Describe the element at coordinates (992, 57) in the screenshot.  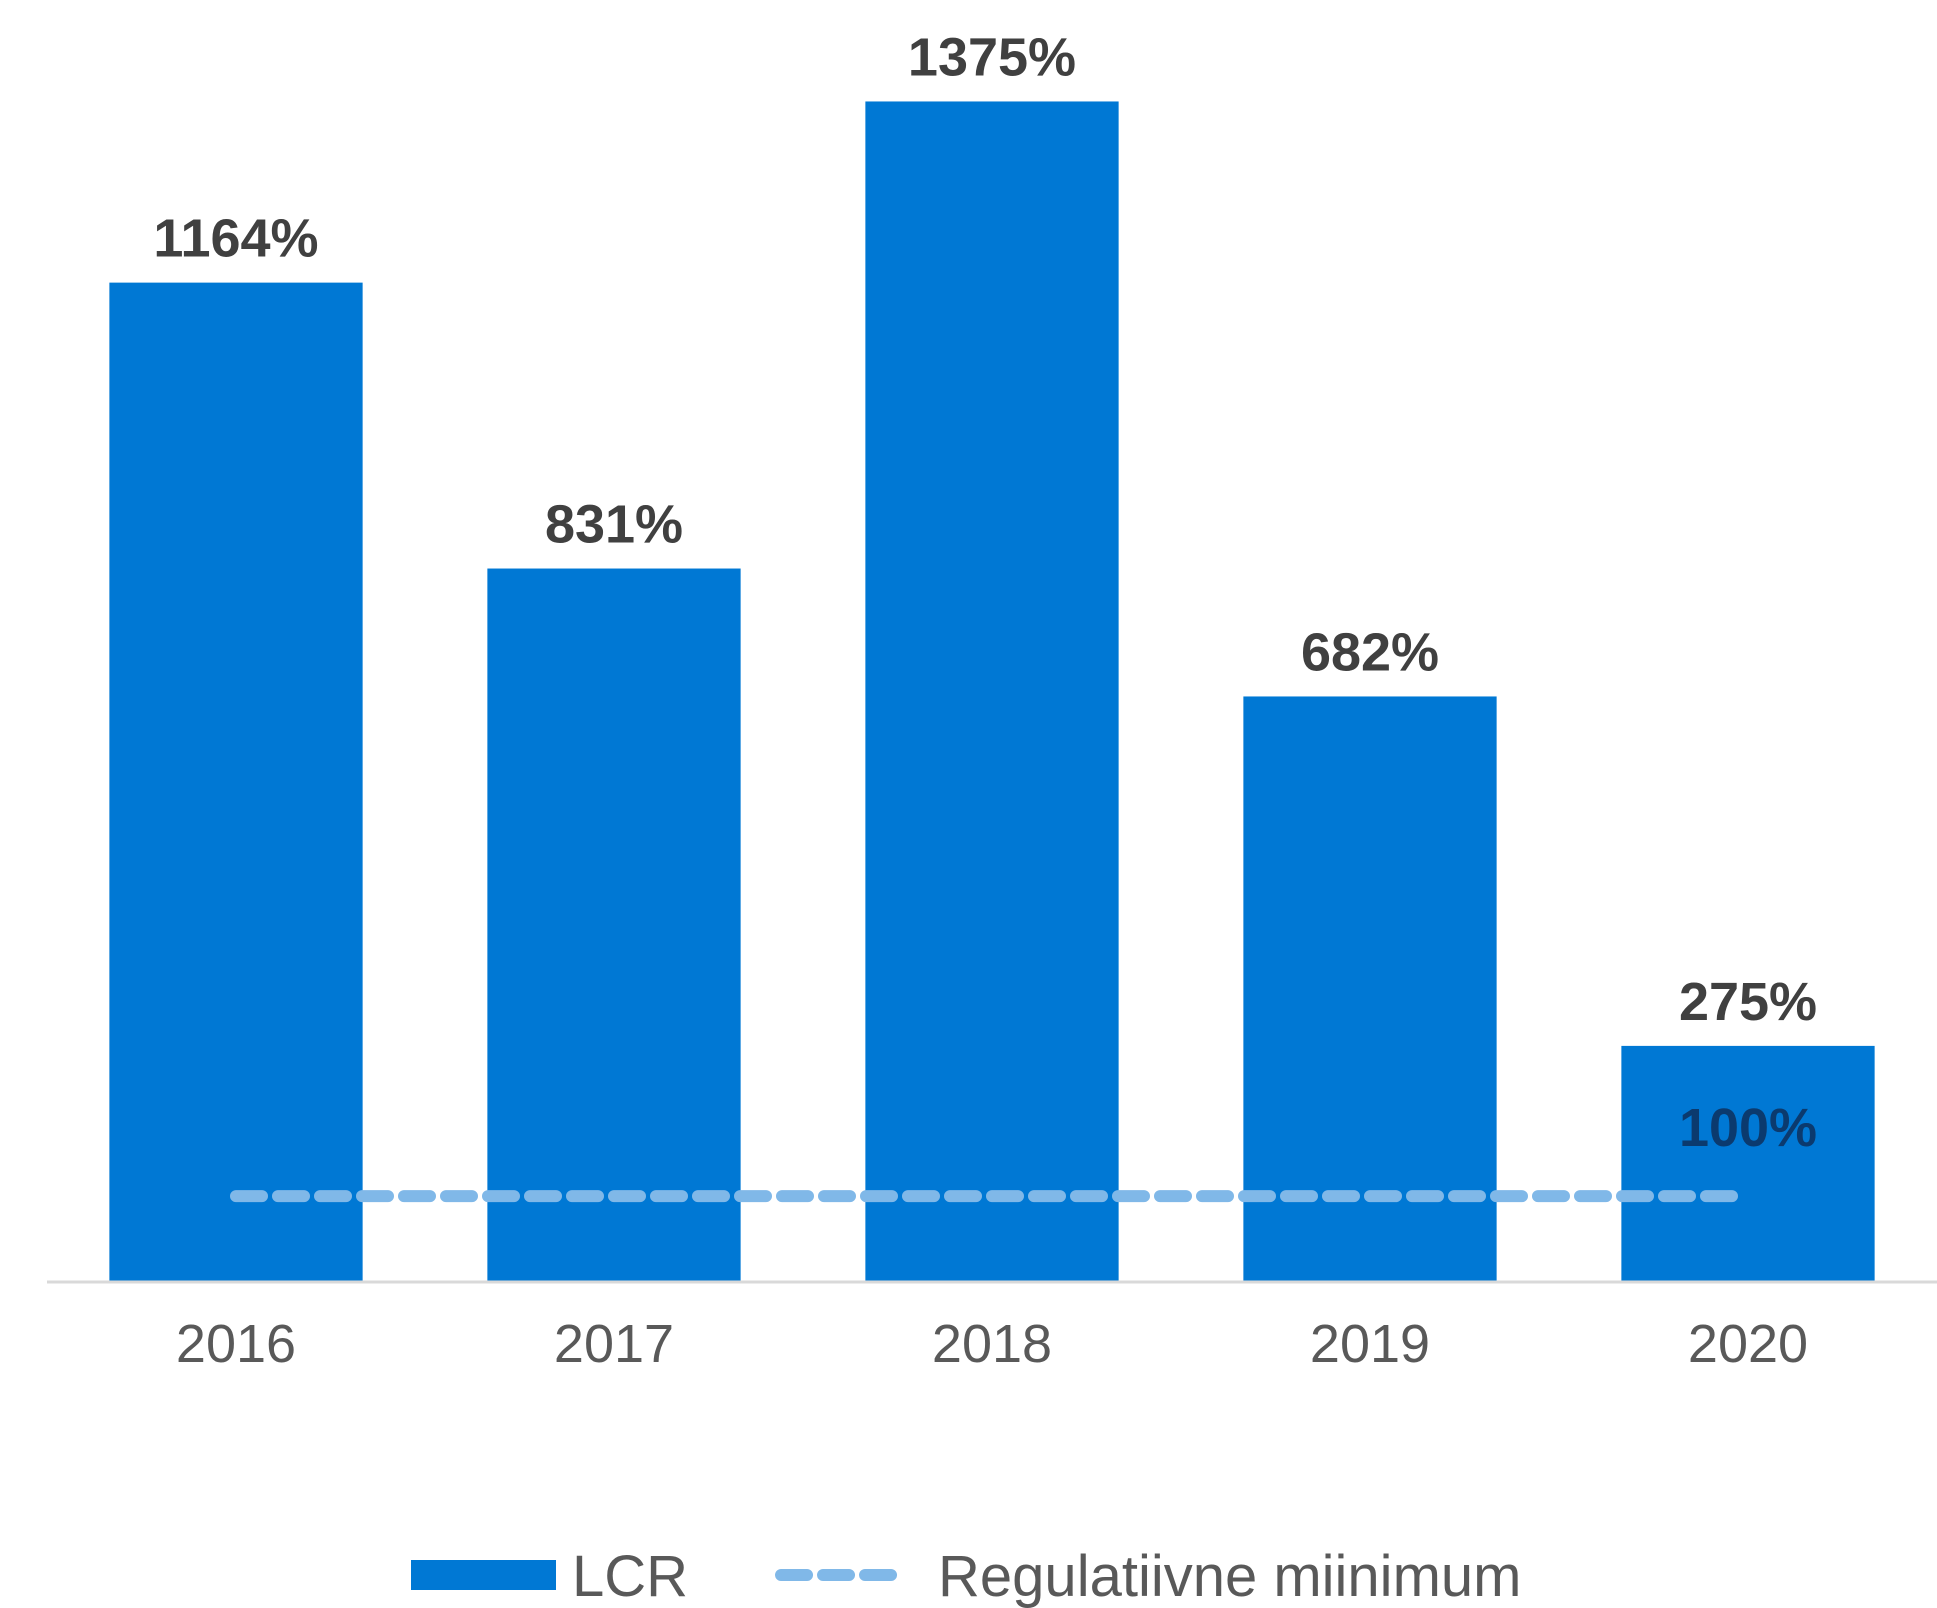
I see `data-label: 1375%` at that location.